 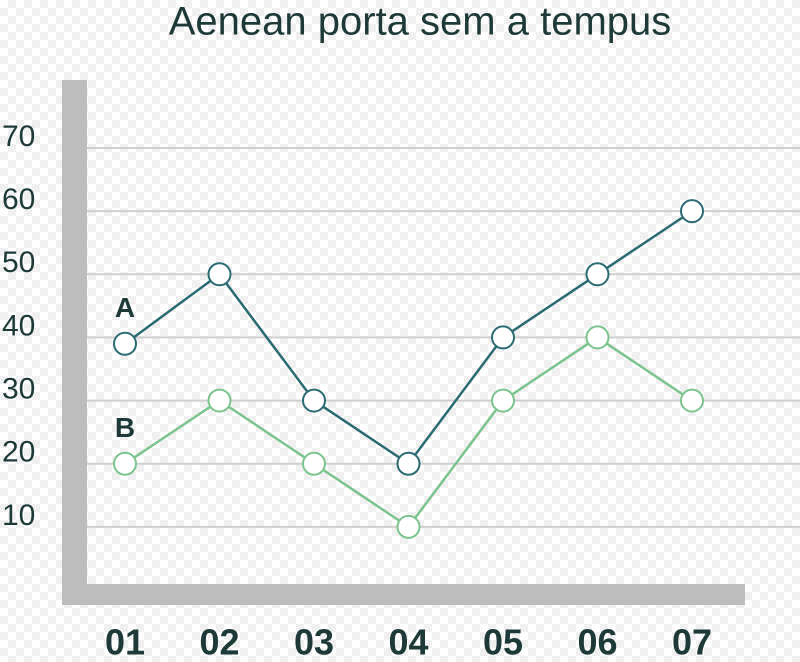 I want to click on x-tick-label: 02, so click(x=219, y=642).